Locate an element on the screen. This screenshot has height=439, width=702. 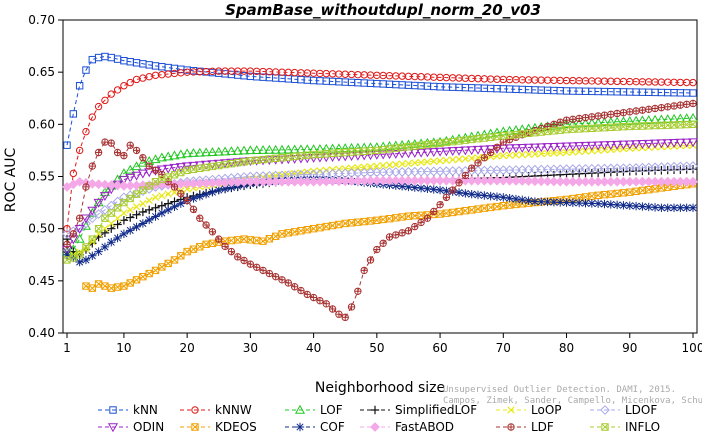
series-fastabod is located at coordinates (380, 183).